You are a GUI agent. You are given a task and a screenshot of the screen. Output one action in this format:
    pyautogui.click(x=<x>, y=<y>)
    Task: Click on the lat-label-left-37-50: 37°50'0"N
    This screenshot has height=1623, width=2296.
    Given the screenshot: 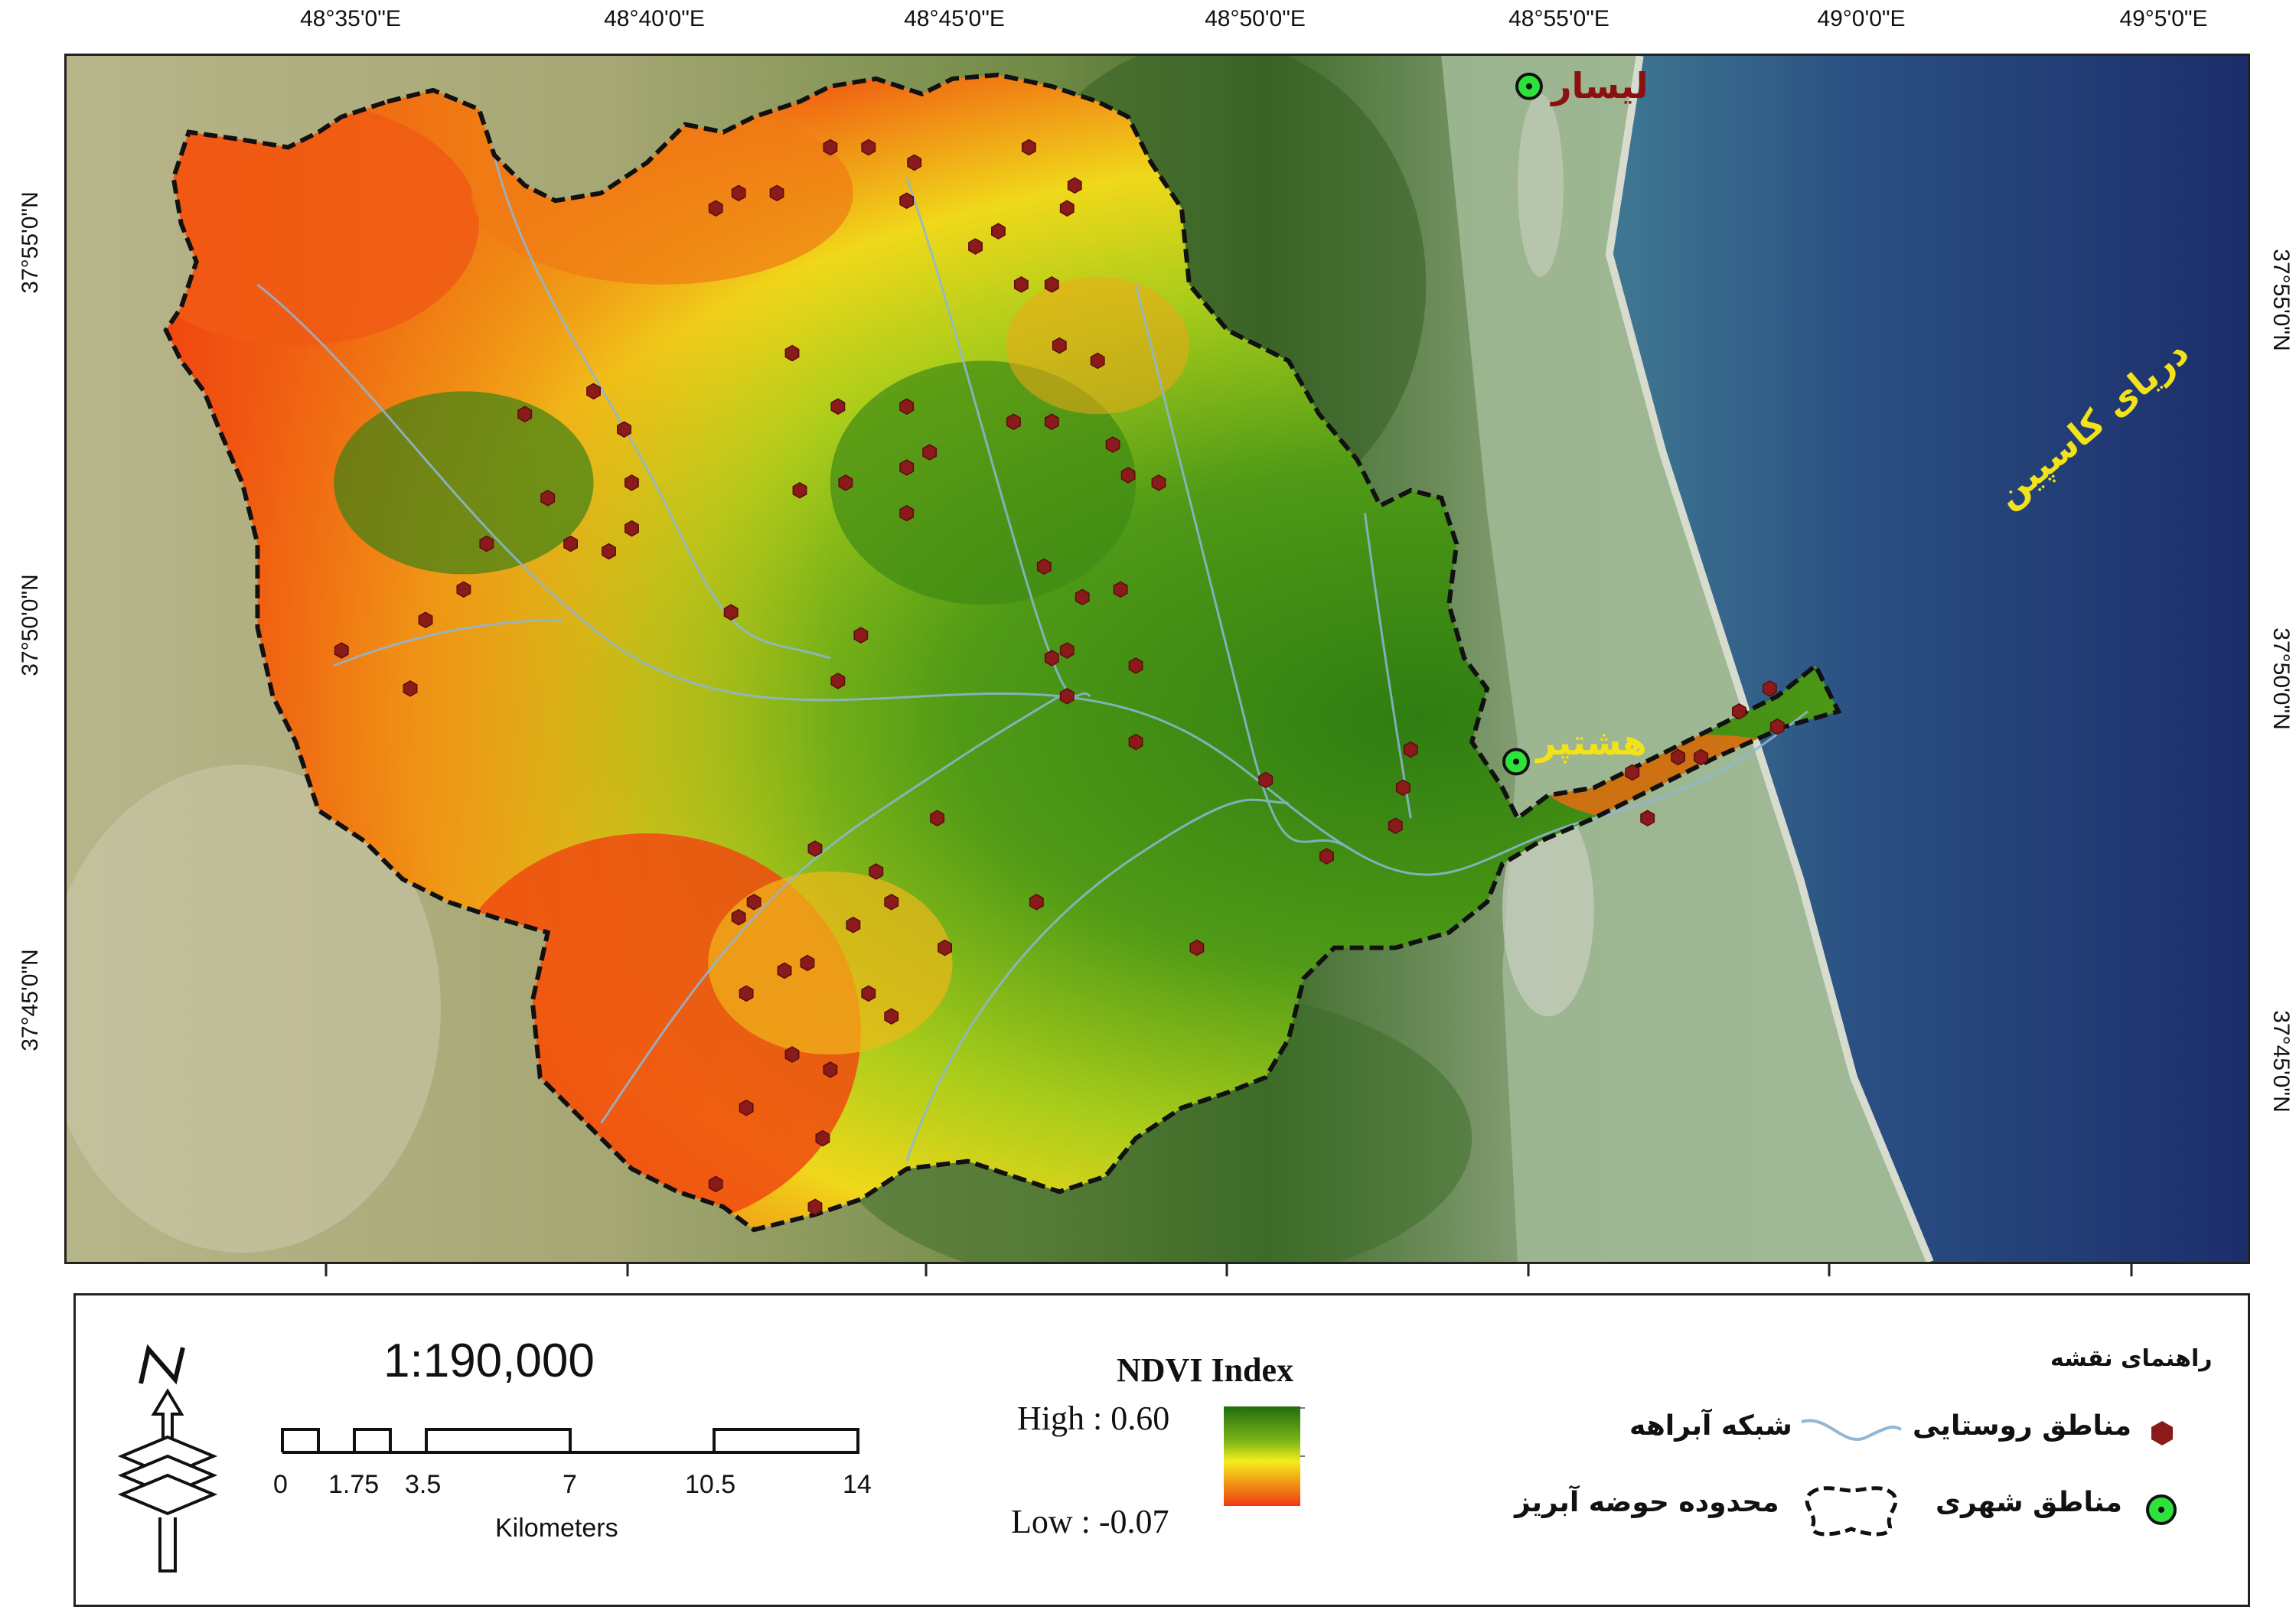 What is the action you would take?
    pyautogui.click(x=30, y=625)
    